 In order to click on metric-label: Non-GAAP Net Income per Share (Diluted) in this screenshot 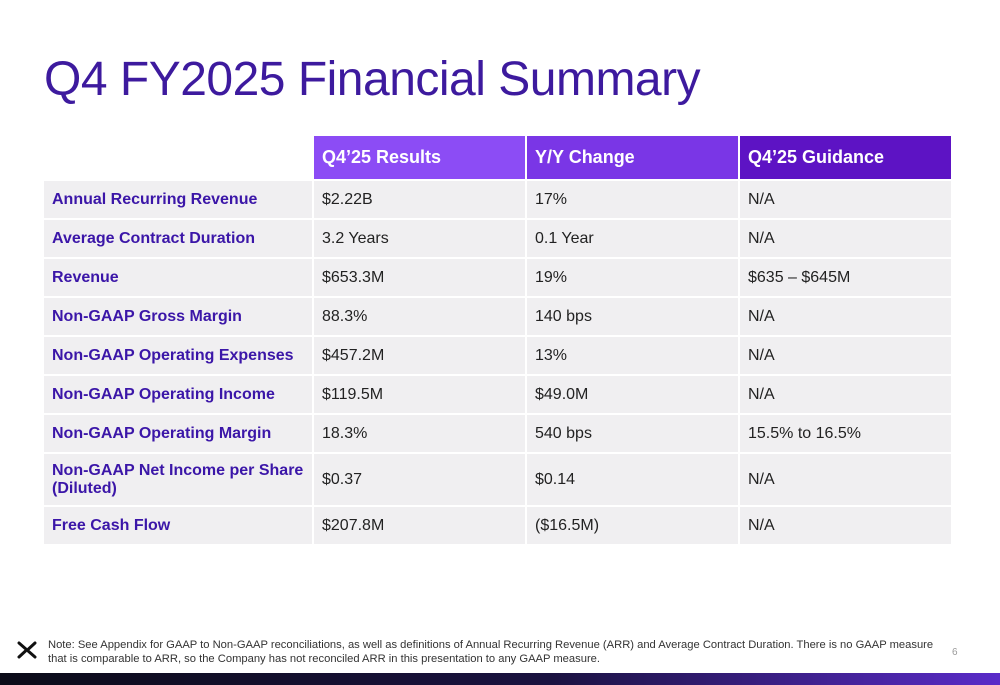, I will do `click(178, 479)`.